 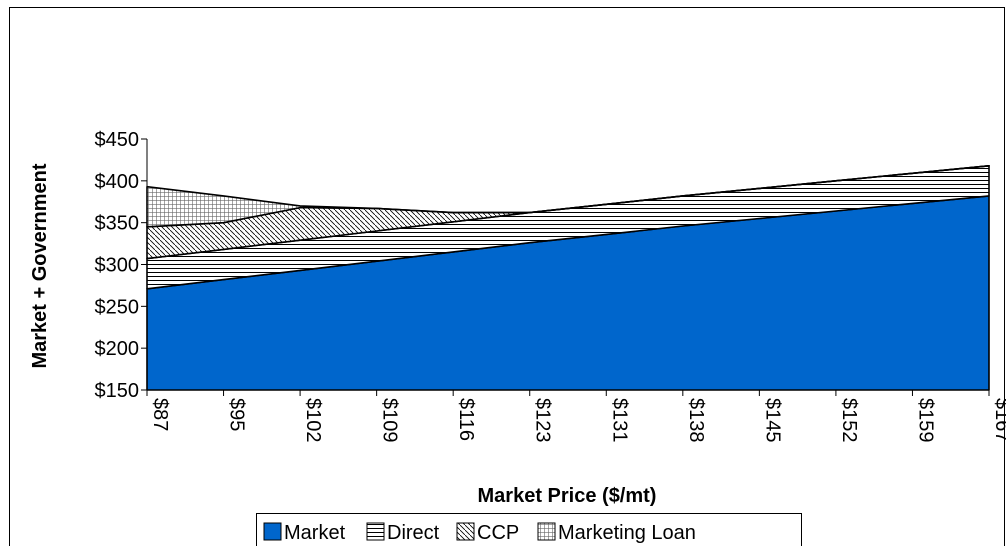 I want to click on y-tick-label: $250, so click(x=117, y=307).